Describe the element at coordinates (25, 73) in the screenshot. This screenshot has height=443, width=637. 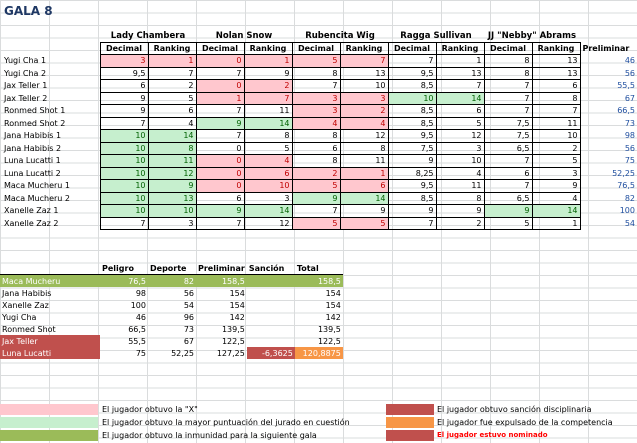
I see `contestant-name: Yugi Cha 2` at that location.